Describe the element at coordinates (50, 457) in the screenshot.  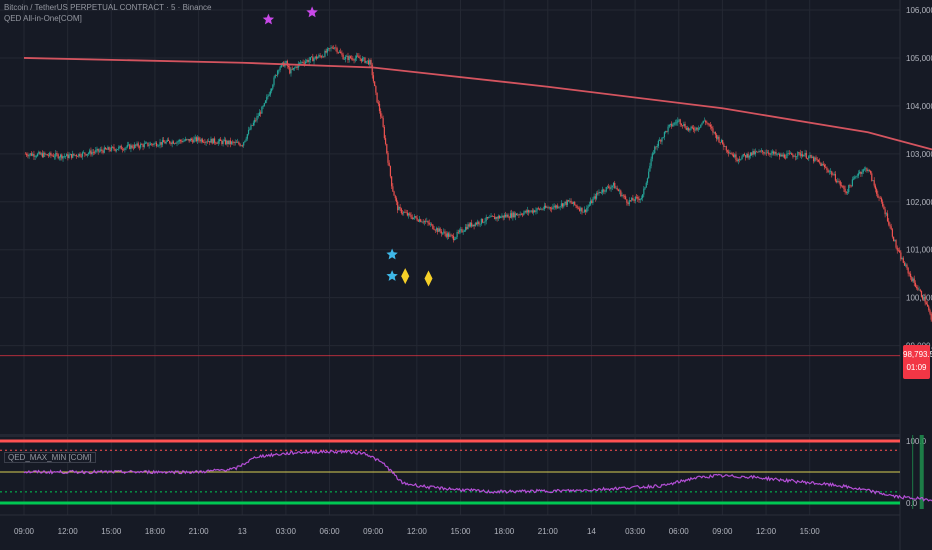
I see `oscillator-label: QED_MAX_MIN [COM]` at that location.